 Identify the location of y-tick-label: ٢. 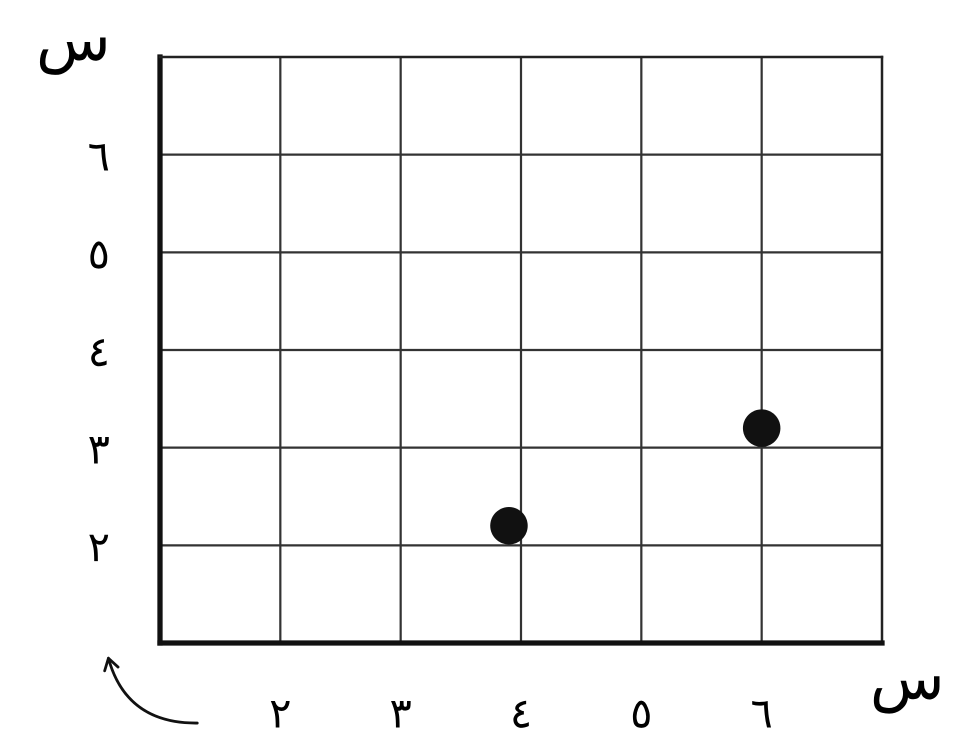
(98, 548).